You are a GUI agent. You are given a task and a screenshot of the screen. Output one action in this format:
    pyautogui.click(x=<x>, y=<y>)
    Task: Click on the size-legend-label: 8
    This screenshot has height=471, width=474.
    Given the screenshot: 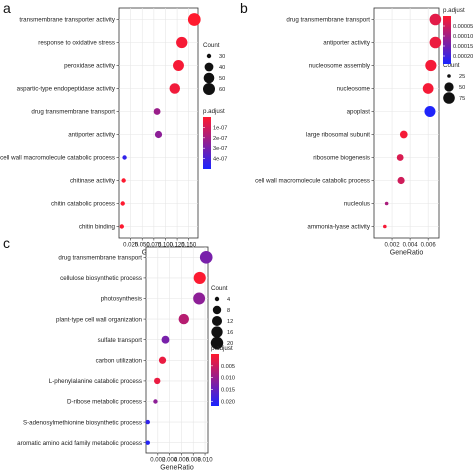 What is the action you would take?
    pyautogui.click(x=228, y=311)
    